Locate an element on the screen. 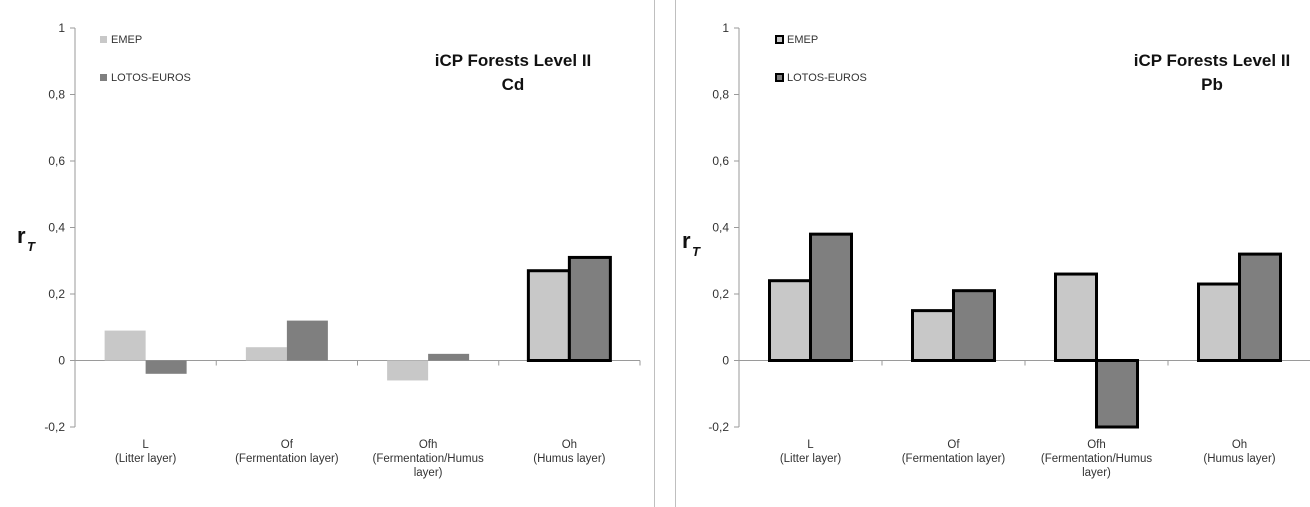  chart-subtitle: Pb is located at coordinates (1212, 84).